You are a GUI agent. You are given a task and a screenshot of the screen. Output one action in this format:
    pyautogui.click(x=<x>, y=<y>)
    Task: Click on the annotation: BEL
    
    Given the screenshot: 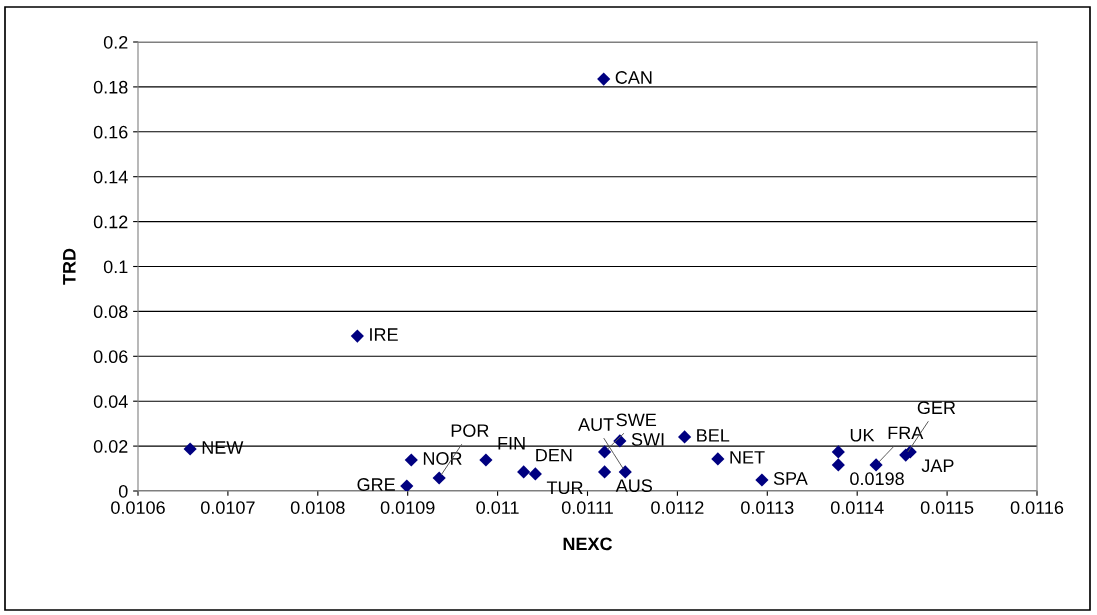 What is the action you would take?
    pyautogui.click(x=713, y=435)
    